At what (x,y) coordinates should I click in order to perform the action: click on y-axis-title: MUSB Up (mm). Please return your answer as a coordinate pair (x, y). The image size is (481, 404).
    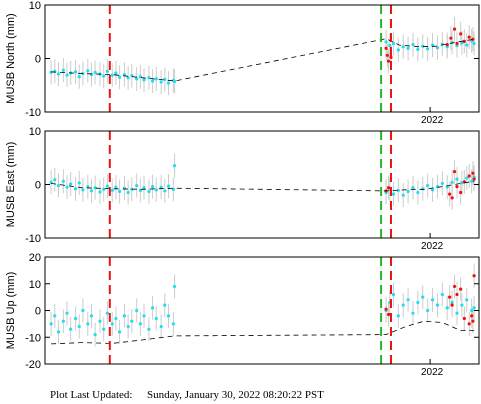
    Looking at the image, I should click on (11, 311).